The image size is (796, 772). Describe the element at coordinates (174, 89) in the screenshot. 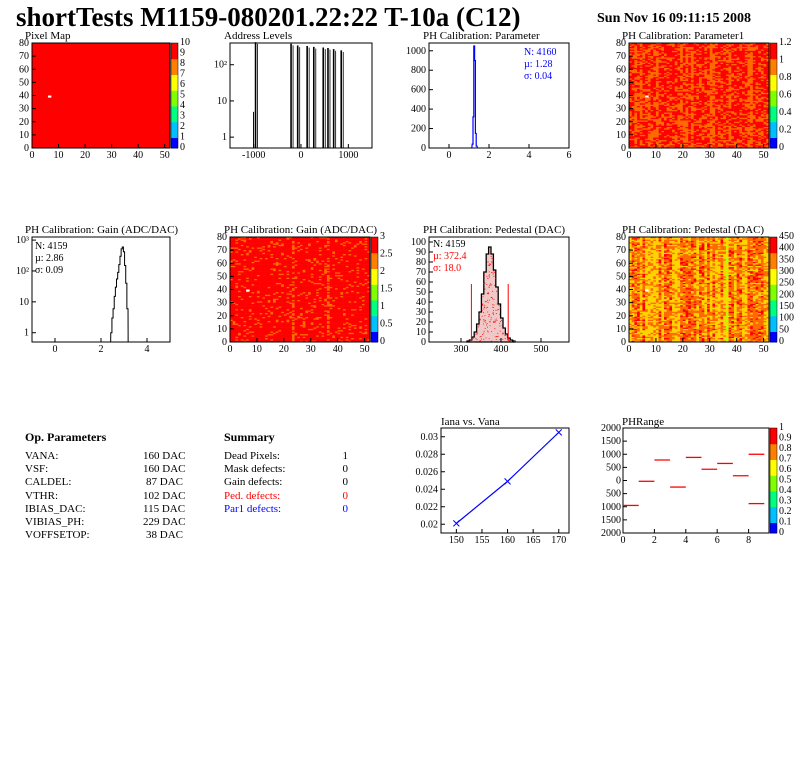

I see `pixel_map-colorbar-cell` at that location.